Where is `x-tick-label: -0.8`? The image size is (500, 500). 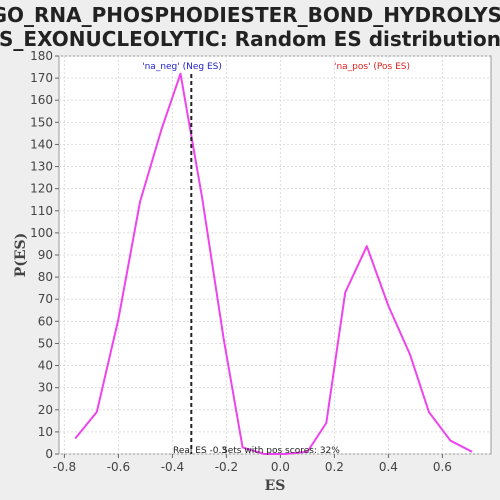
x-tick-label: -0.8 is located at coordinates (64, 467).